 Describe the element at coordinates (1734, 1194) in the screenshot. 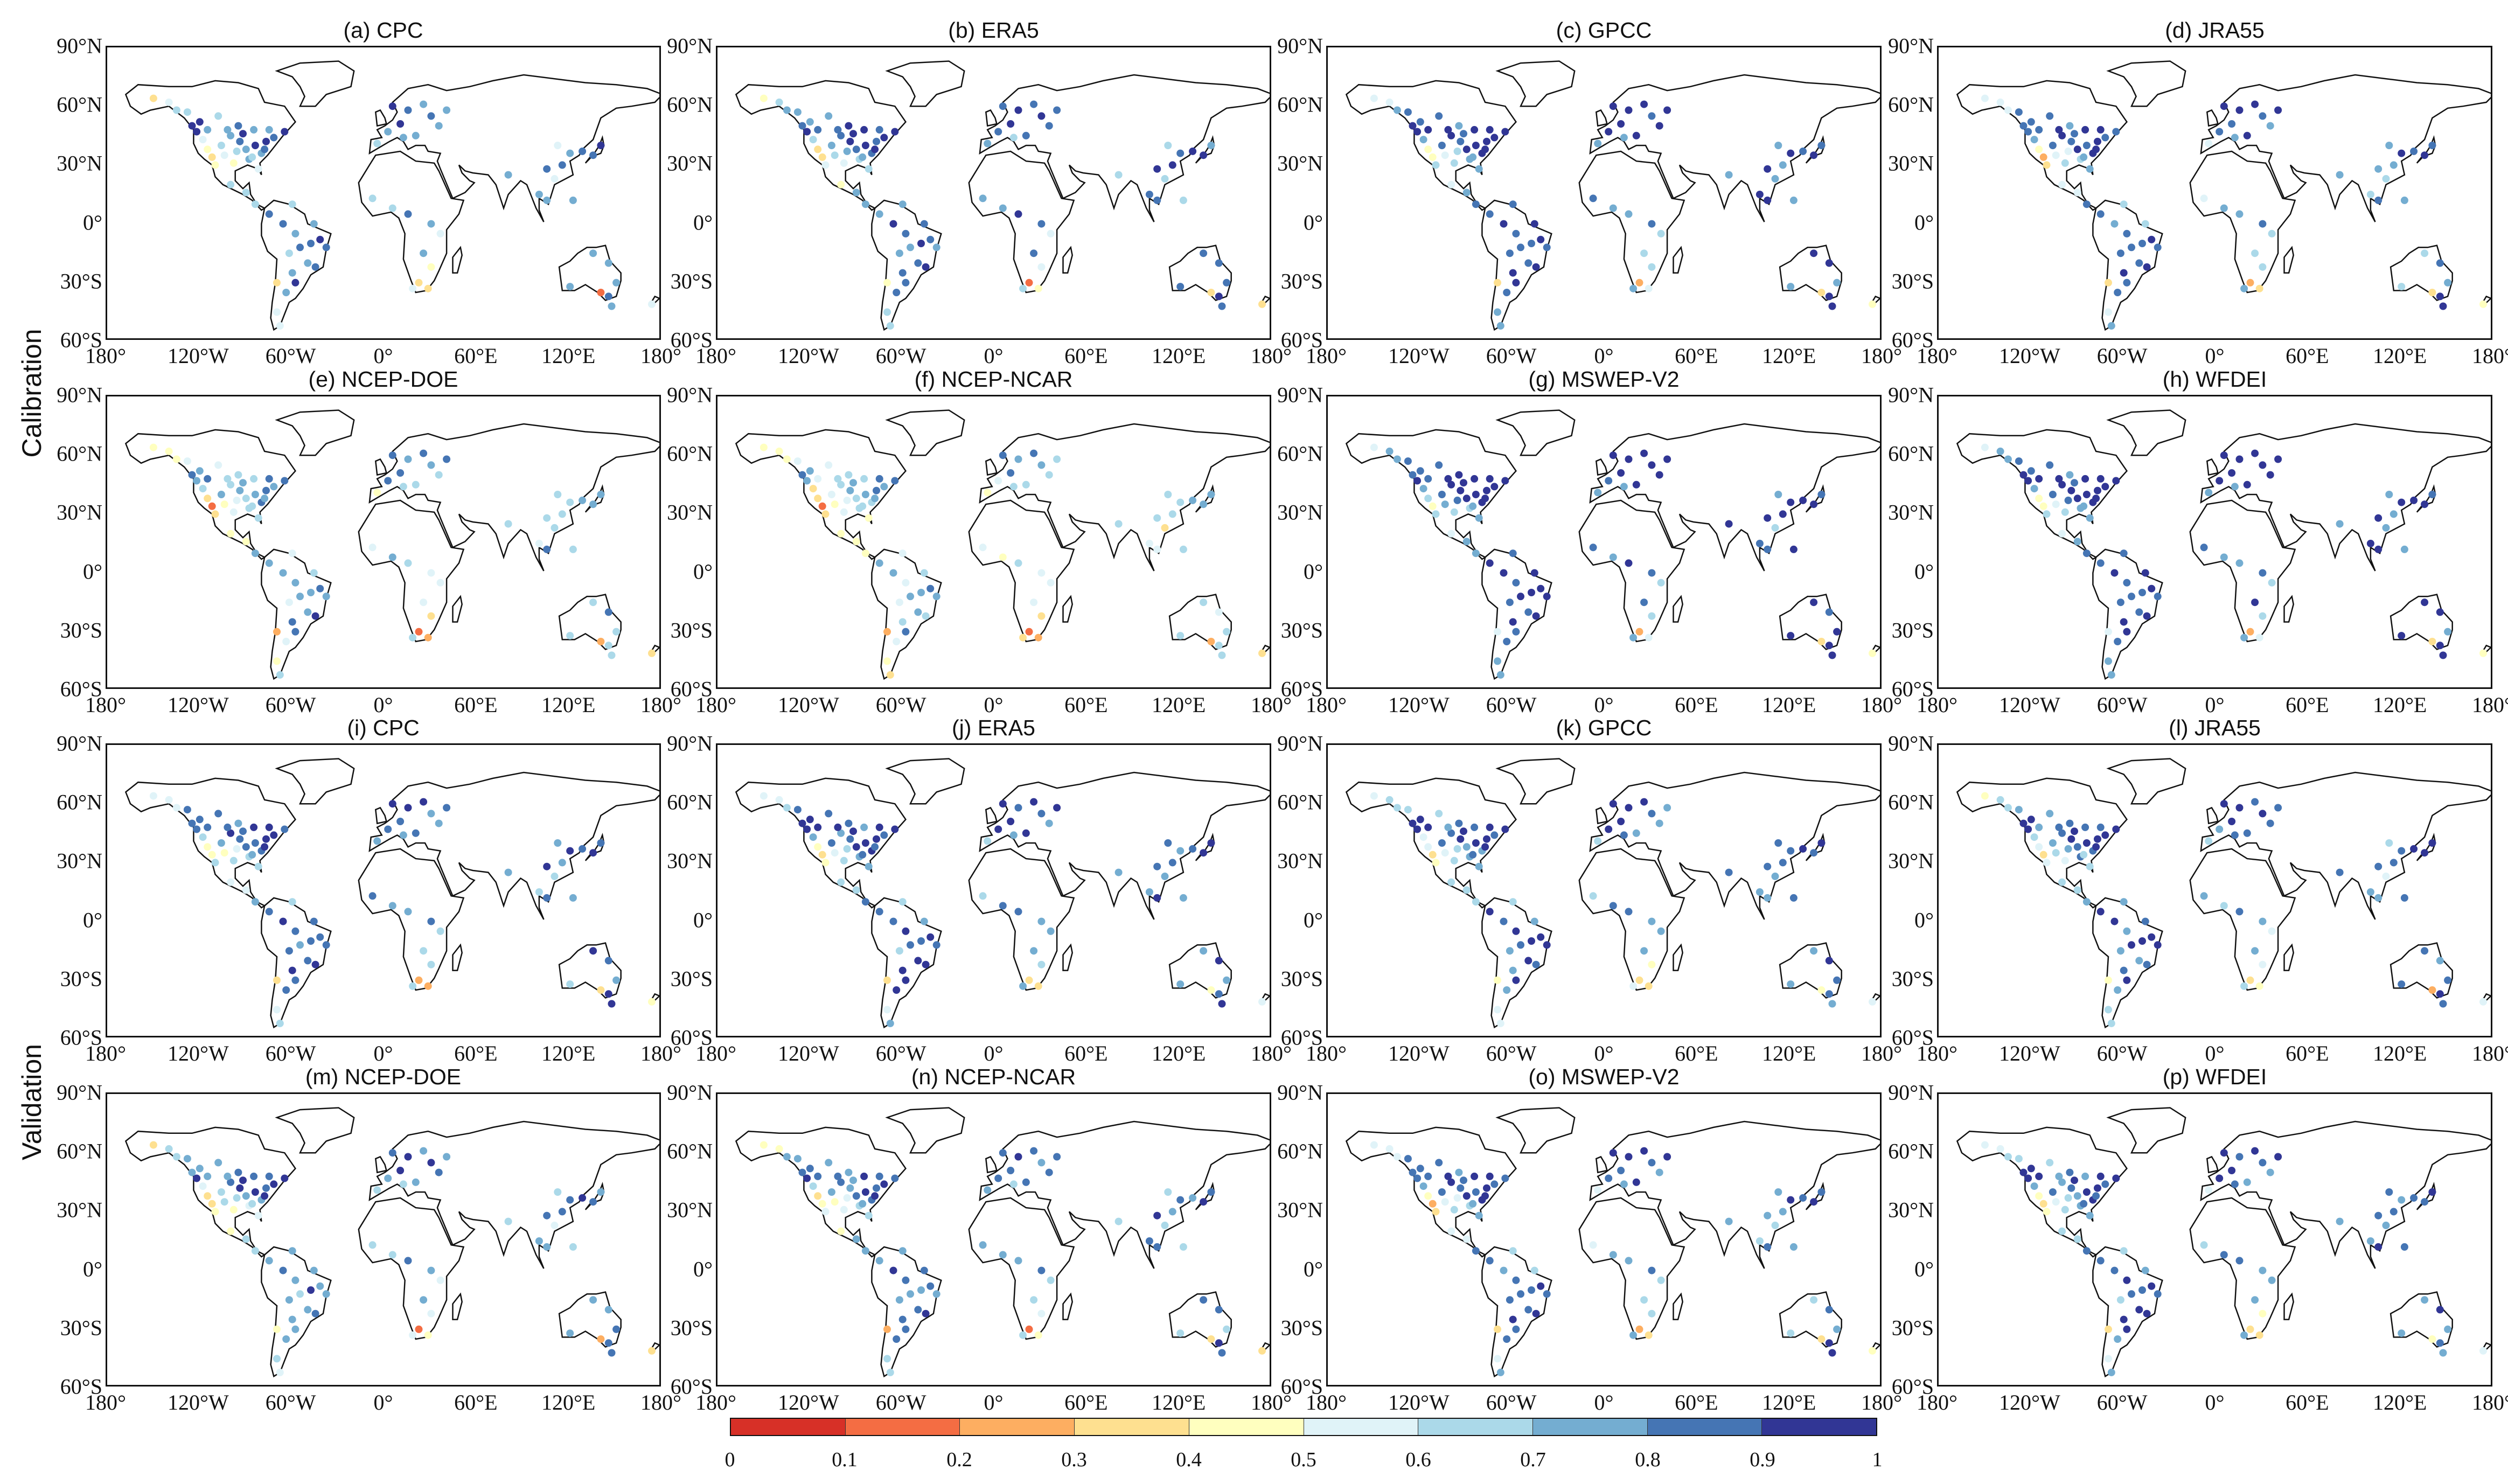

I see `coastline-europe-asia` at that location.